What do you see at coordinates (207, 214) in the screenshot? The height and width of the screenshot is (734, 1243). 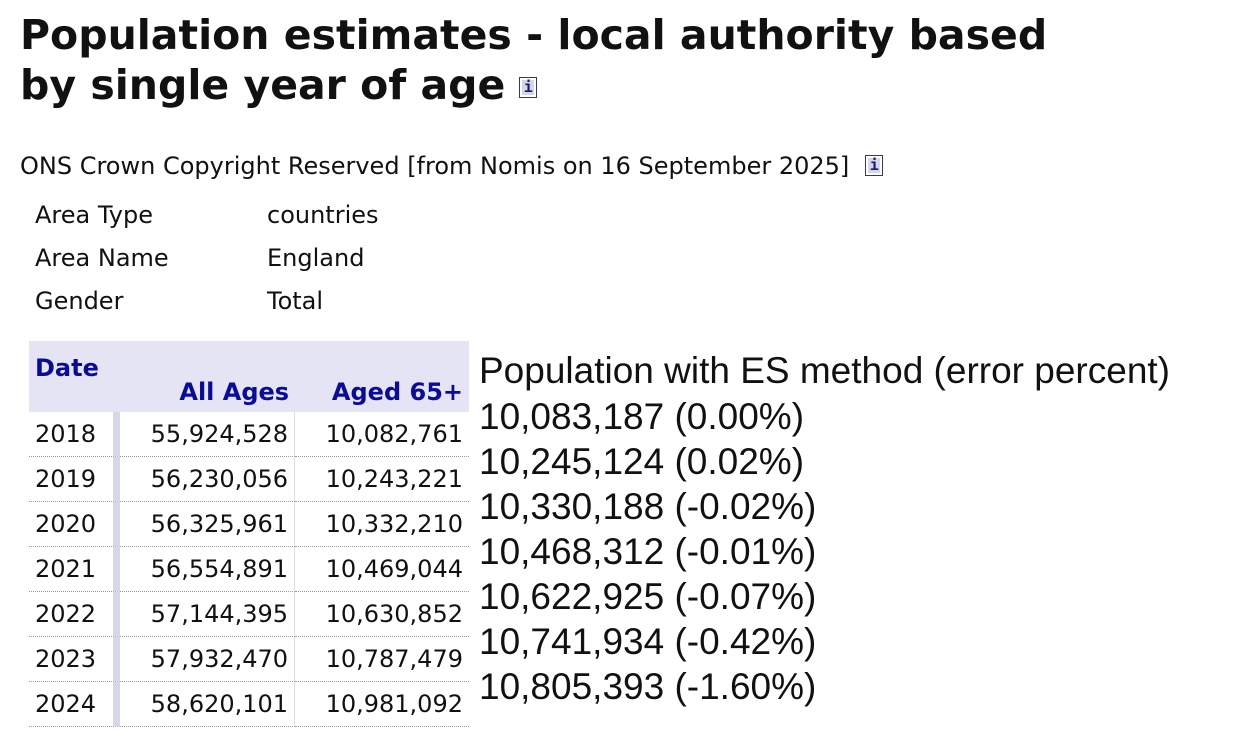 I see `meta-row-area-type: Area Type countries` at bounding box center [207, 214].